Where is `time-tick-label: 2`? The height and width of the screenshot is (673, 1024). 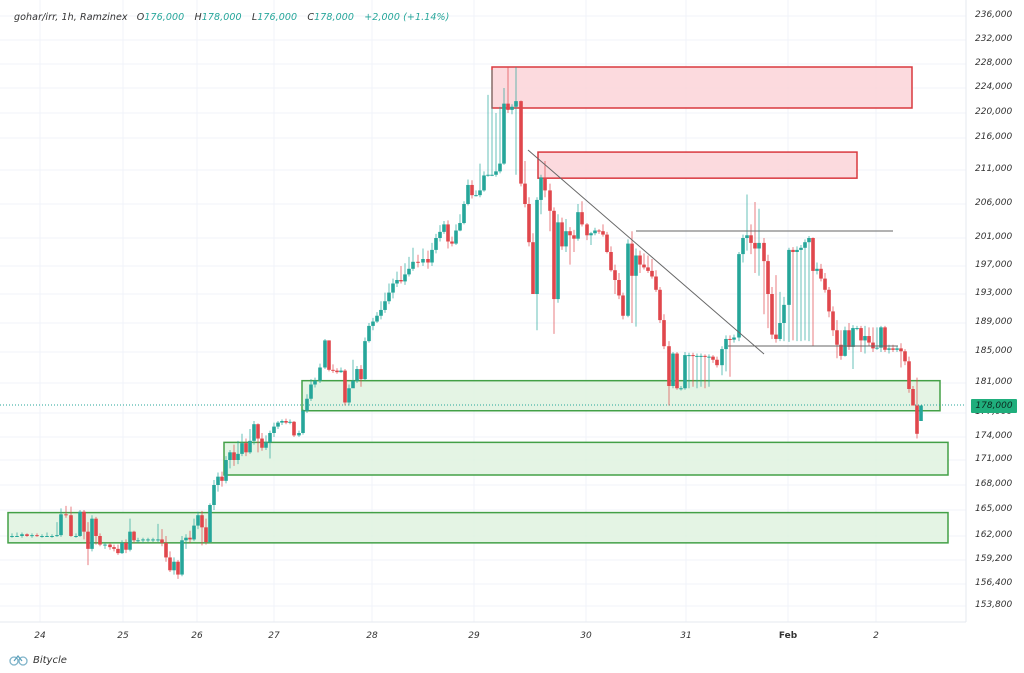 time-tick-label: 2 is located at coordinates (876, 636).